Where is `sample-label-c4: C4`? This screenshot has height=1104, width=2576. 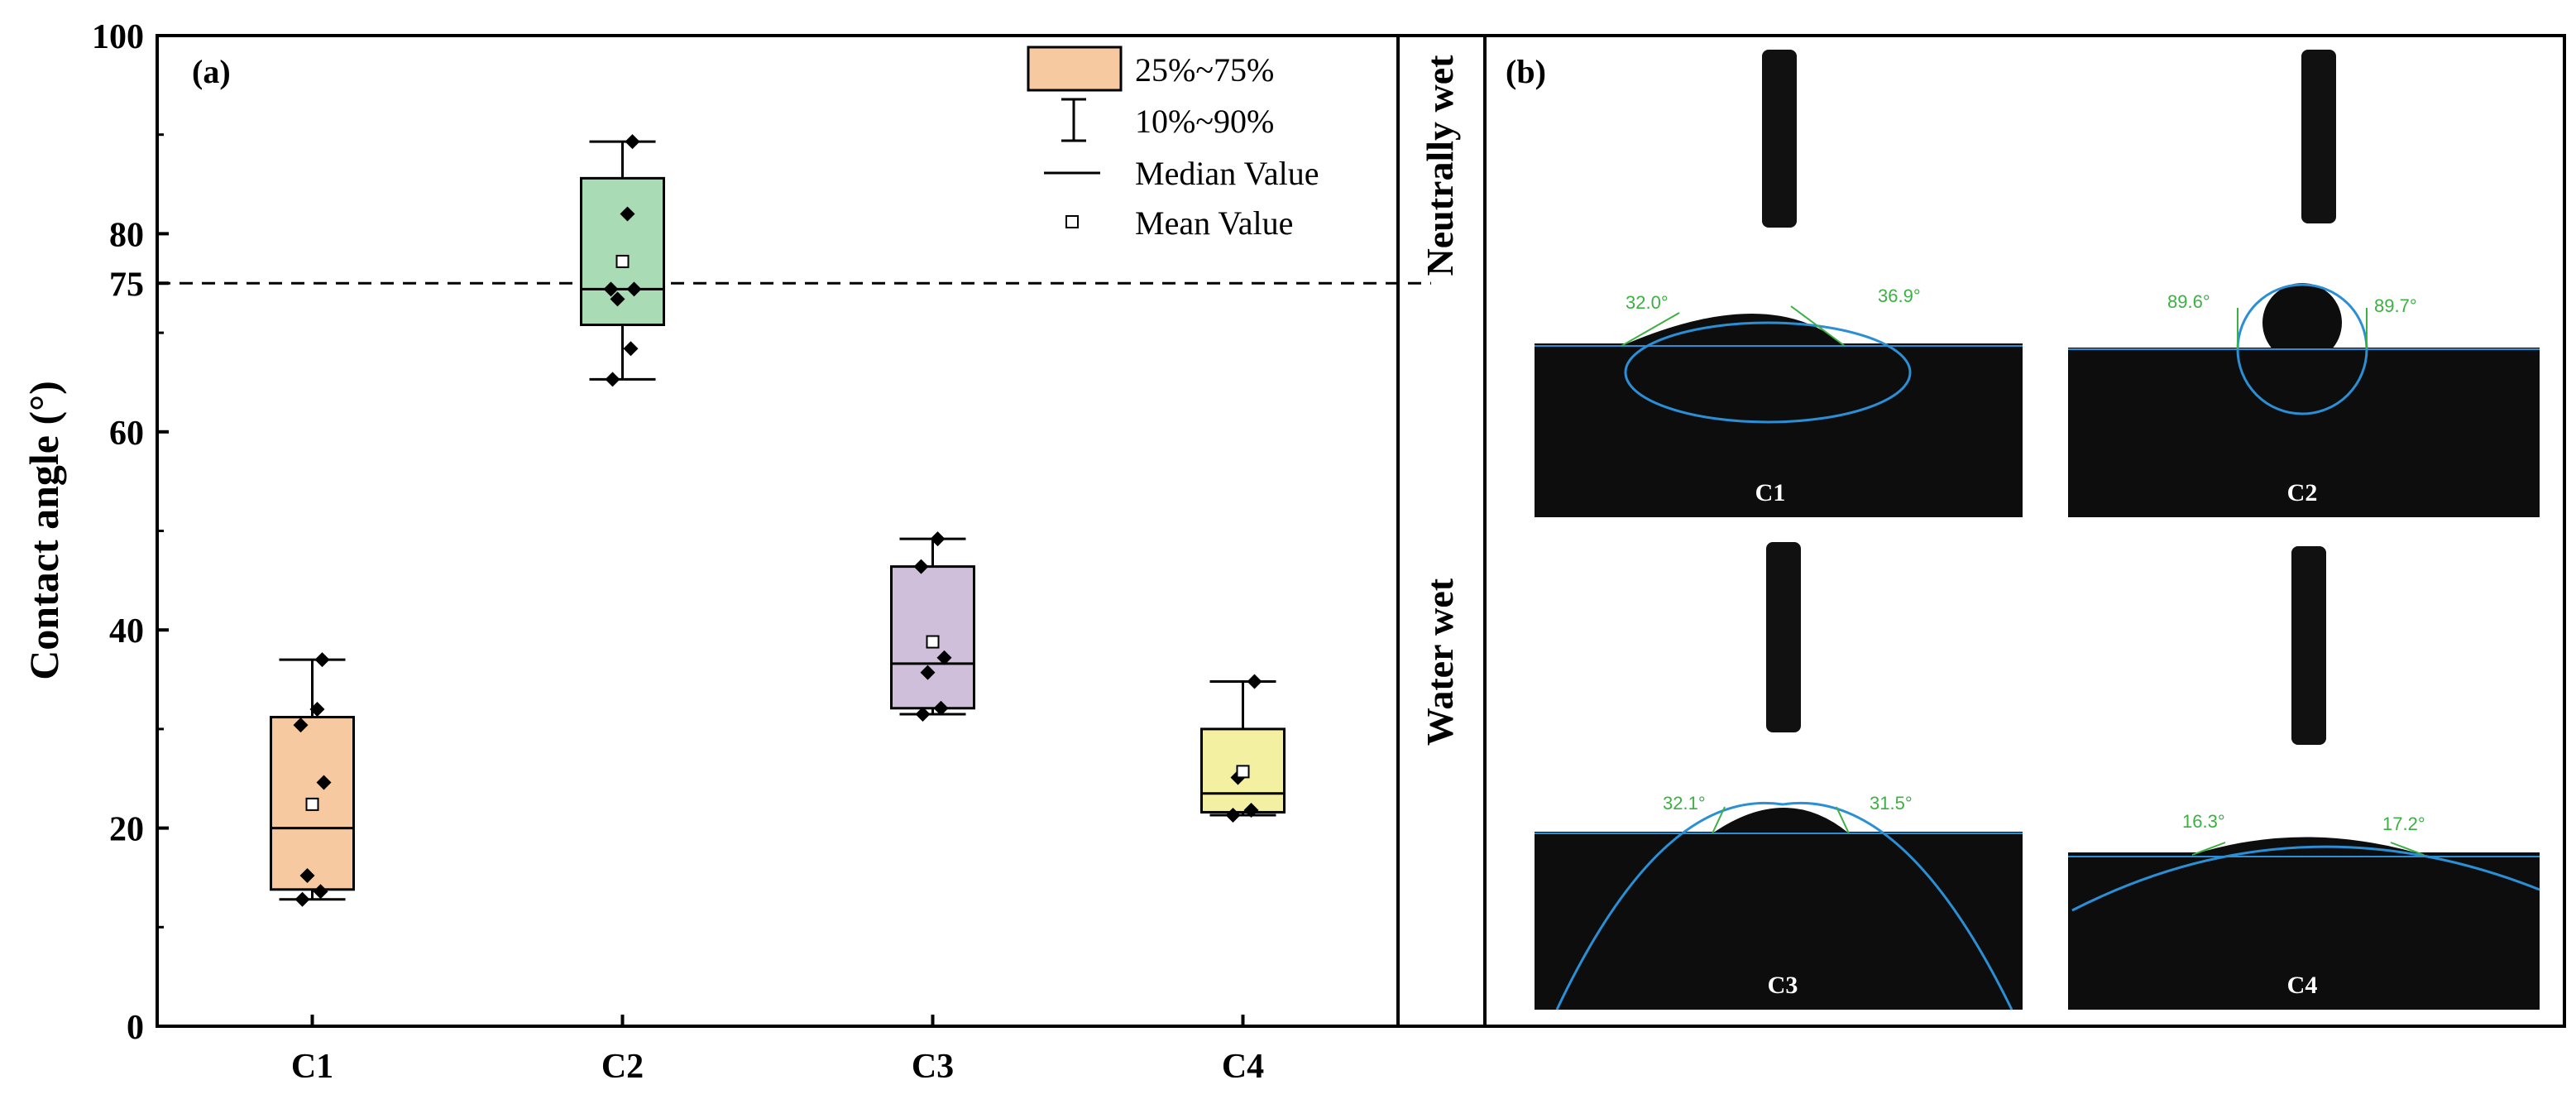 sample-label-c4: C4 is located at coordinates (2302, 985).